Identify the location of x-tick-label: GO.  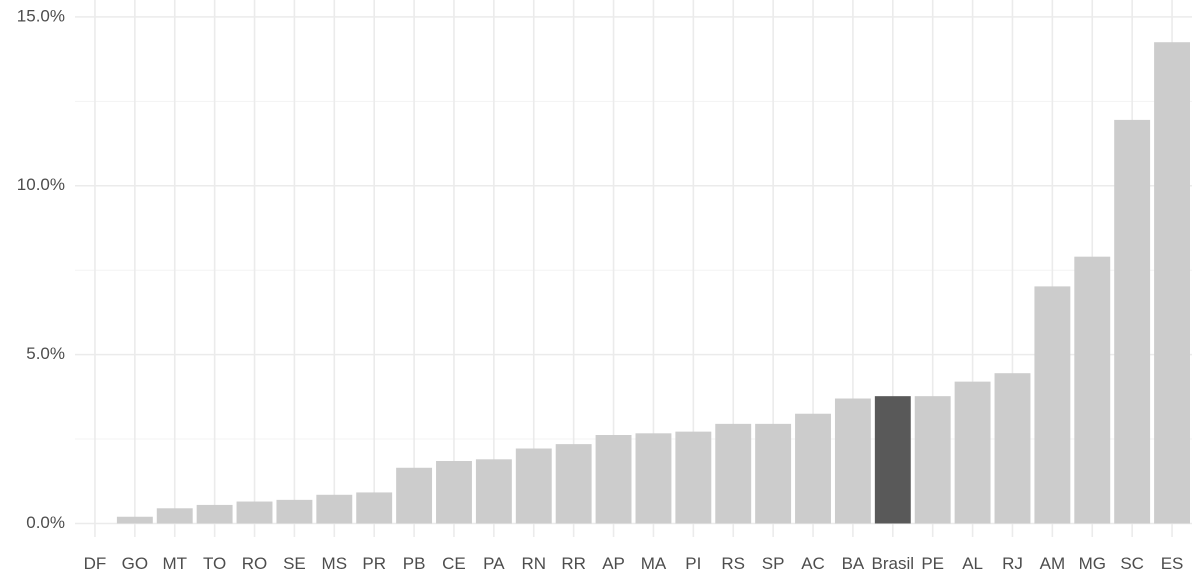
(135, 563).